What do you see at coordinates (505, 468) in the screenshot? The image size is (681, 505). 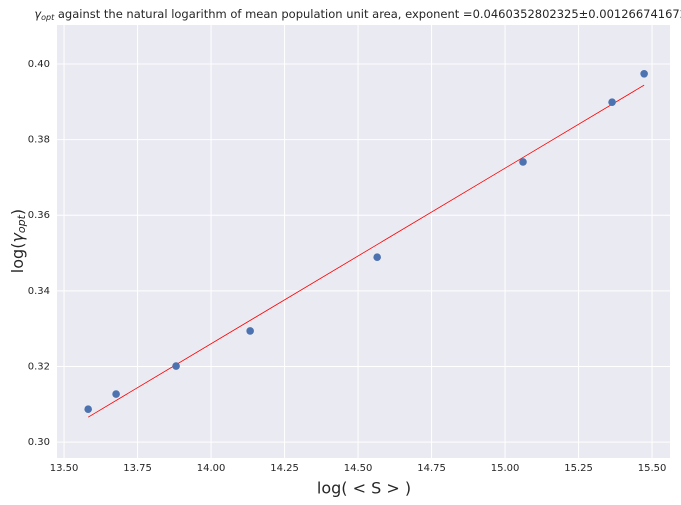 I see `x-tick-label: 15.00` at bounding box center [505, 468].